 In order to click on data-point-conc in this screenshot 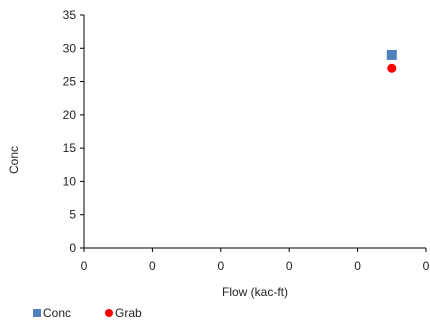, I will do `click(391, 54)`.